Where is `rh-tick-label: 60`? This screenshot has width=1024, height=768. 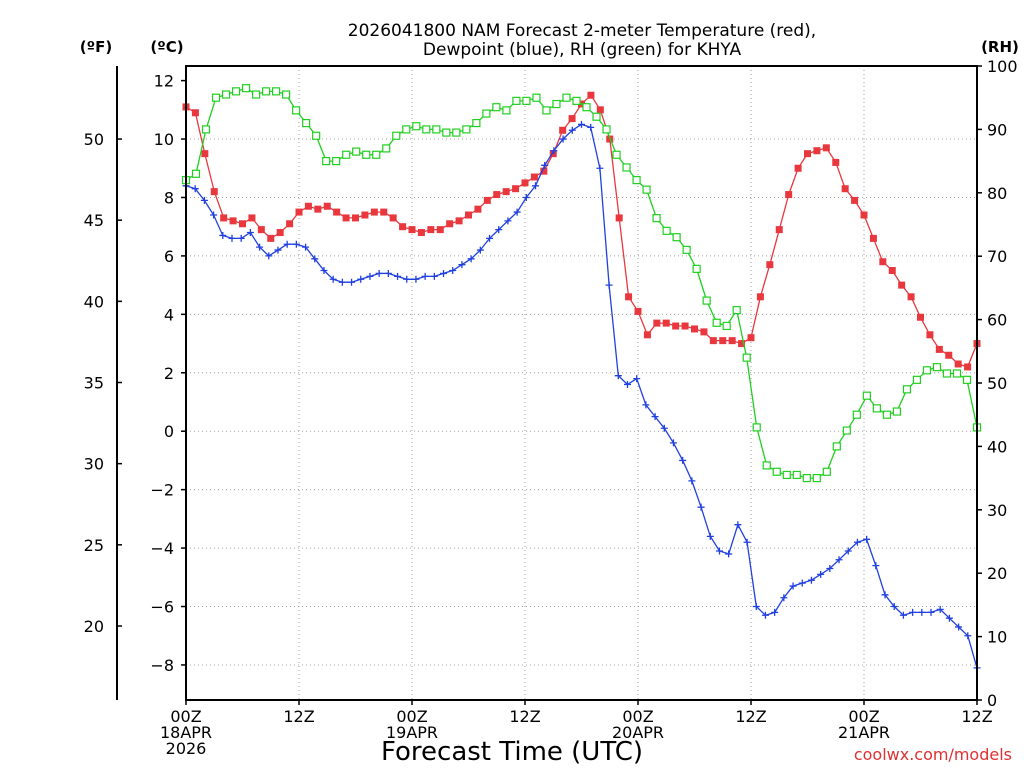
rh-tick-label: 60 is located at coordinates (997, 320).